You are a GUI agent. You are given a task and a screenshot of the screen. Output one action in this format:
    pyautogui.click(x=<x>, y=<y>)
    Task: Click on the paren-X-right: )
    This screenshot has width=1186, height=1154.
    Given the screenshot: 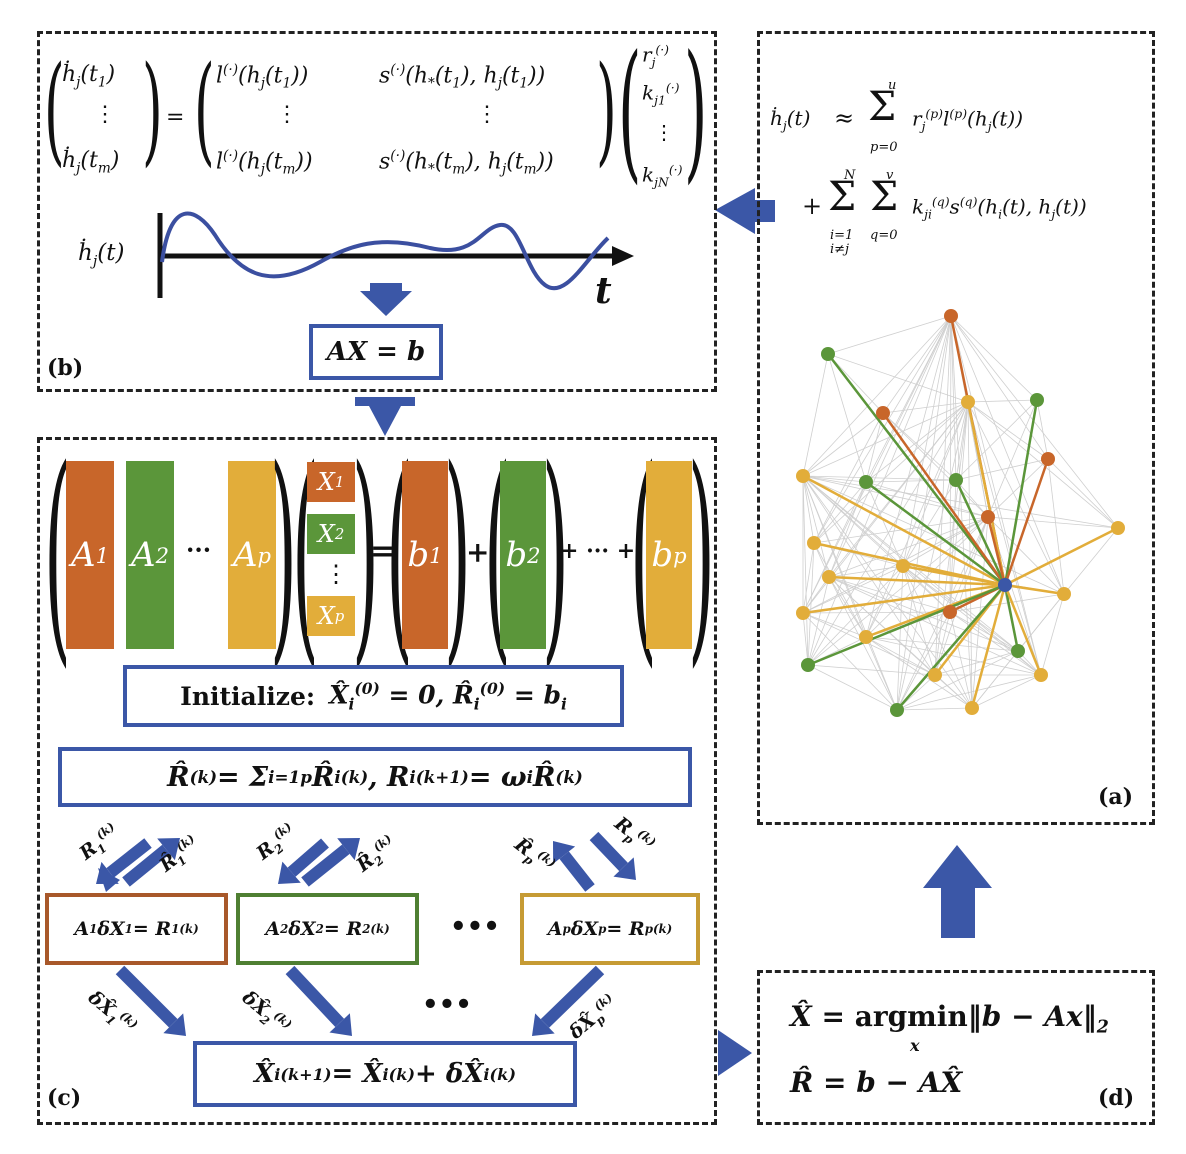 What is the action you would take?
    pyautogui.click(x=365, y=554)
    